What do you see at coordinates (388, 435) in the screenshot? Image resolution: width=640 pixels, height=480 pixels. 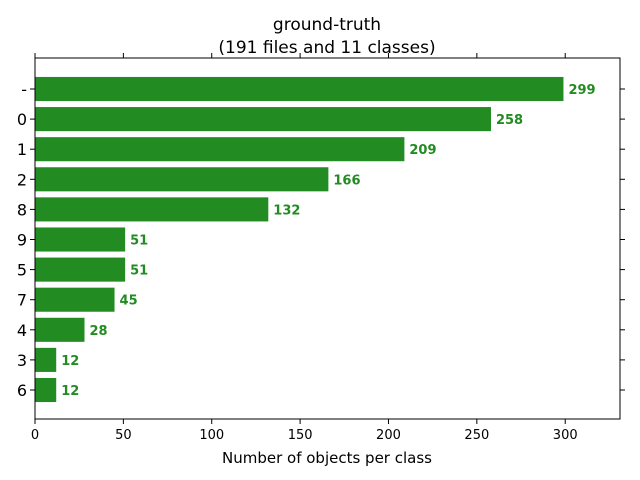 I see `x-tick-label-200: 200` at bounding box center [388, 435].